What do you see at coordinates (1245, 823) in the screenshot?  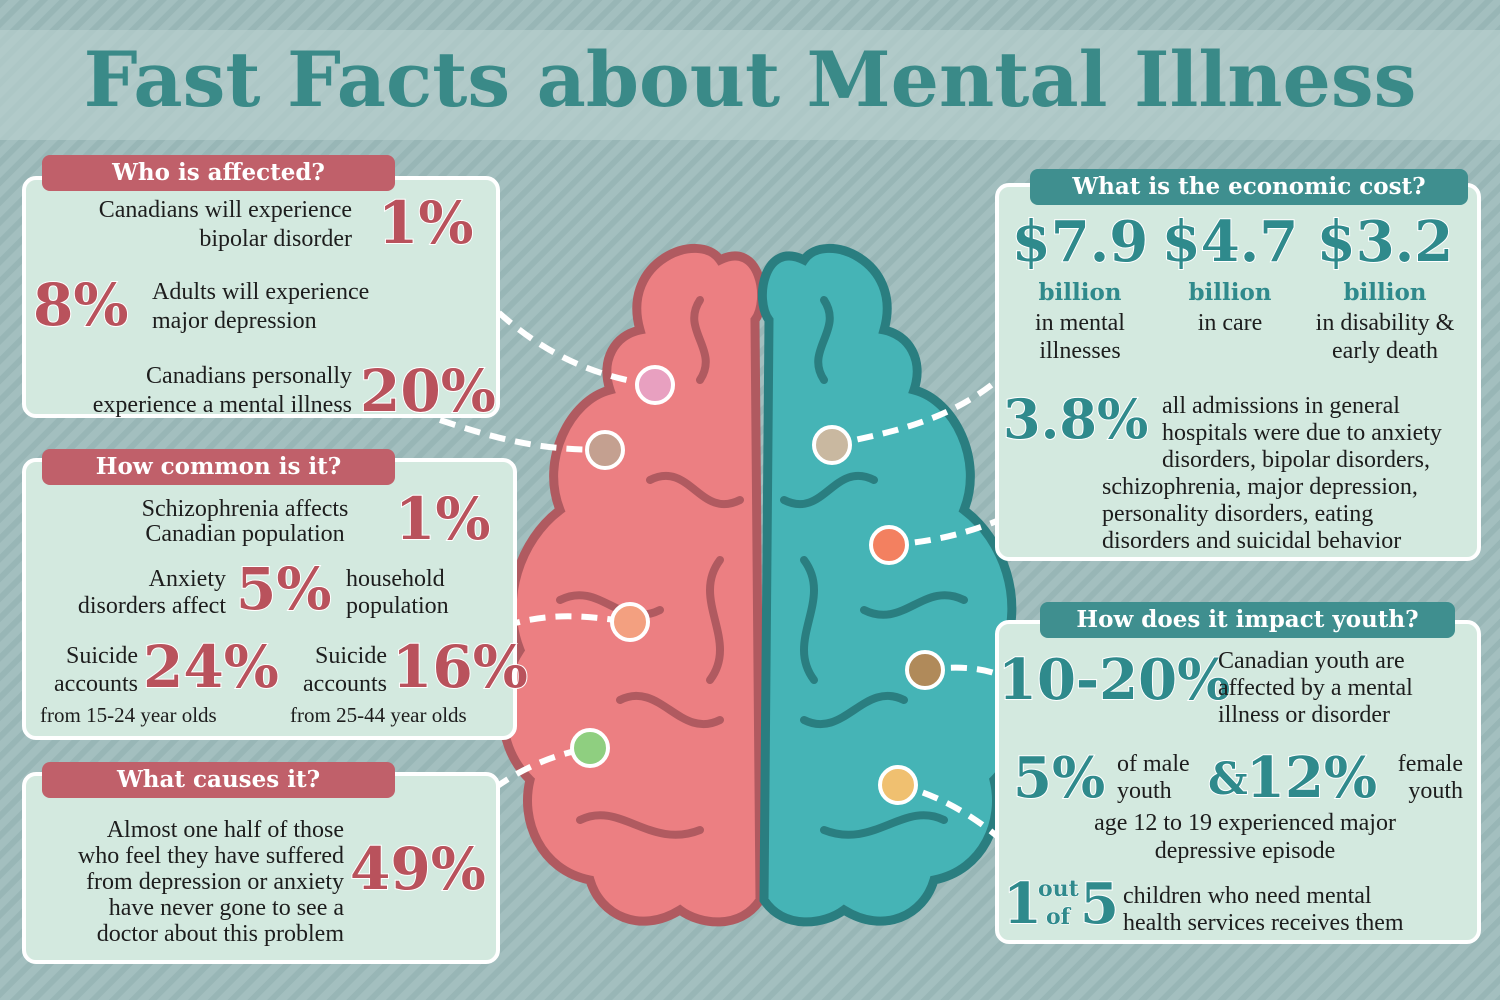 I see `fact-text: age 12 to 19 experienced major` at bounding box center [1245, 823].